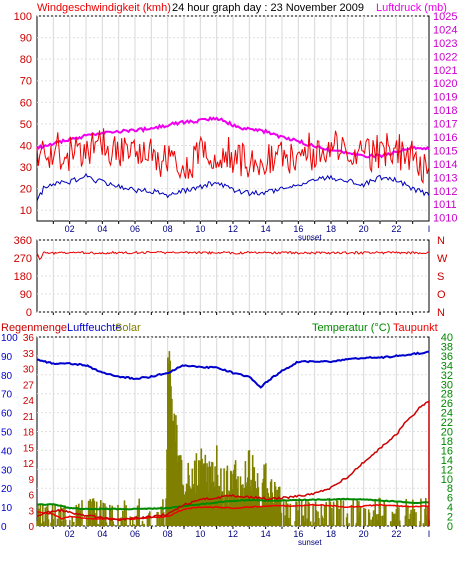  Describe the element at coordinates (26, 125) in the screenshot. I see `wind-y-tick-label: 50` at that location.